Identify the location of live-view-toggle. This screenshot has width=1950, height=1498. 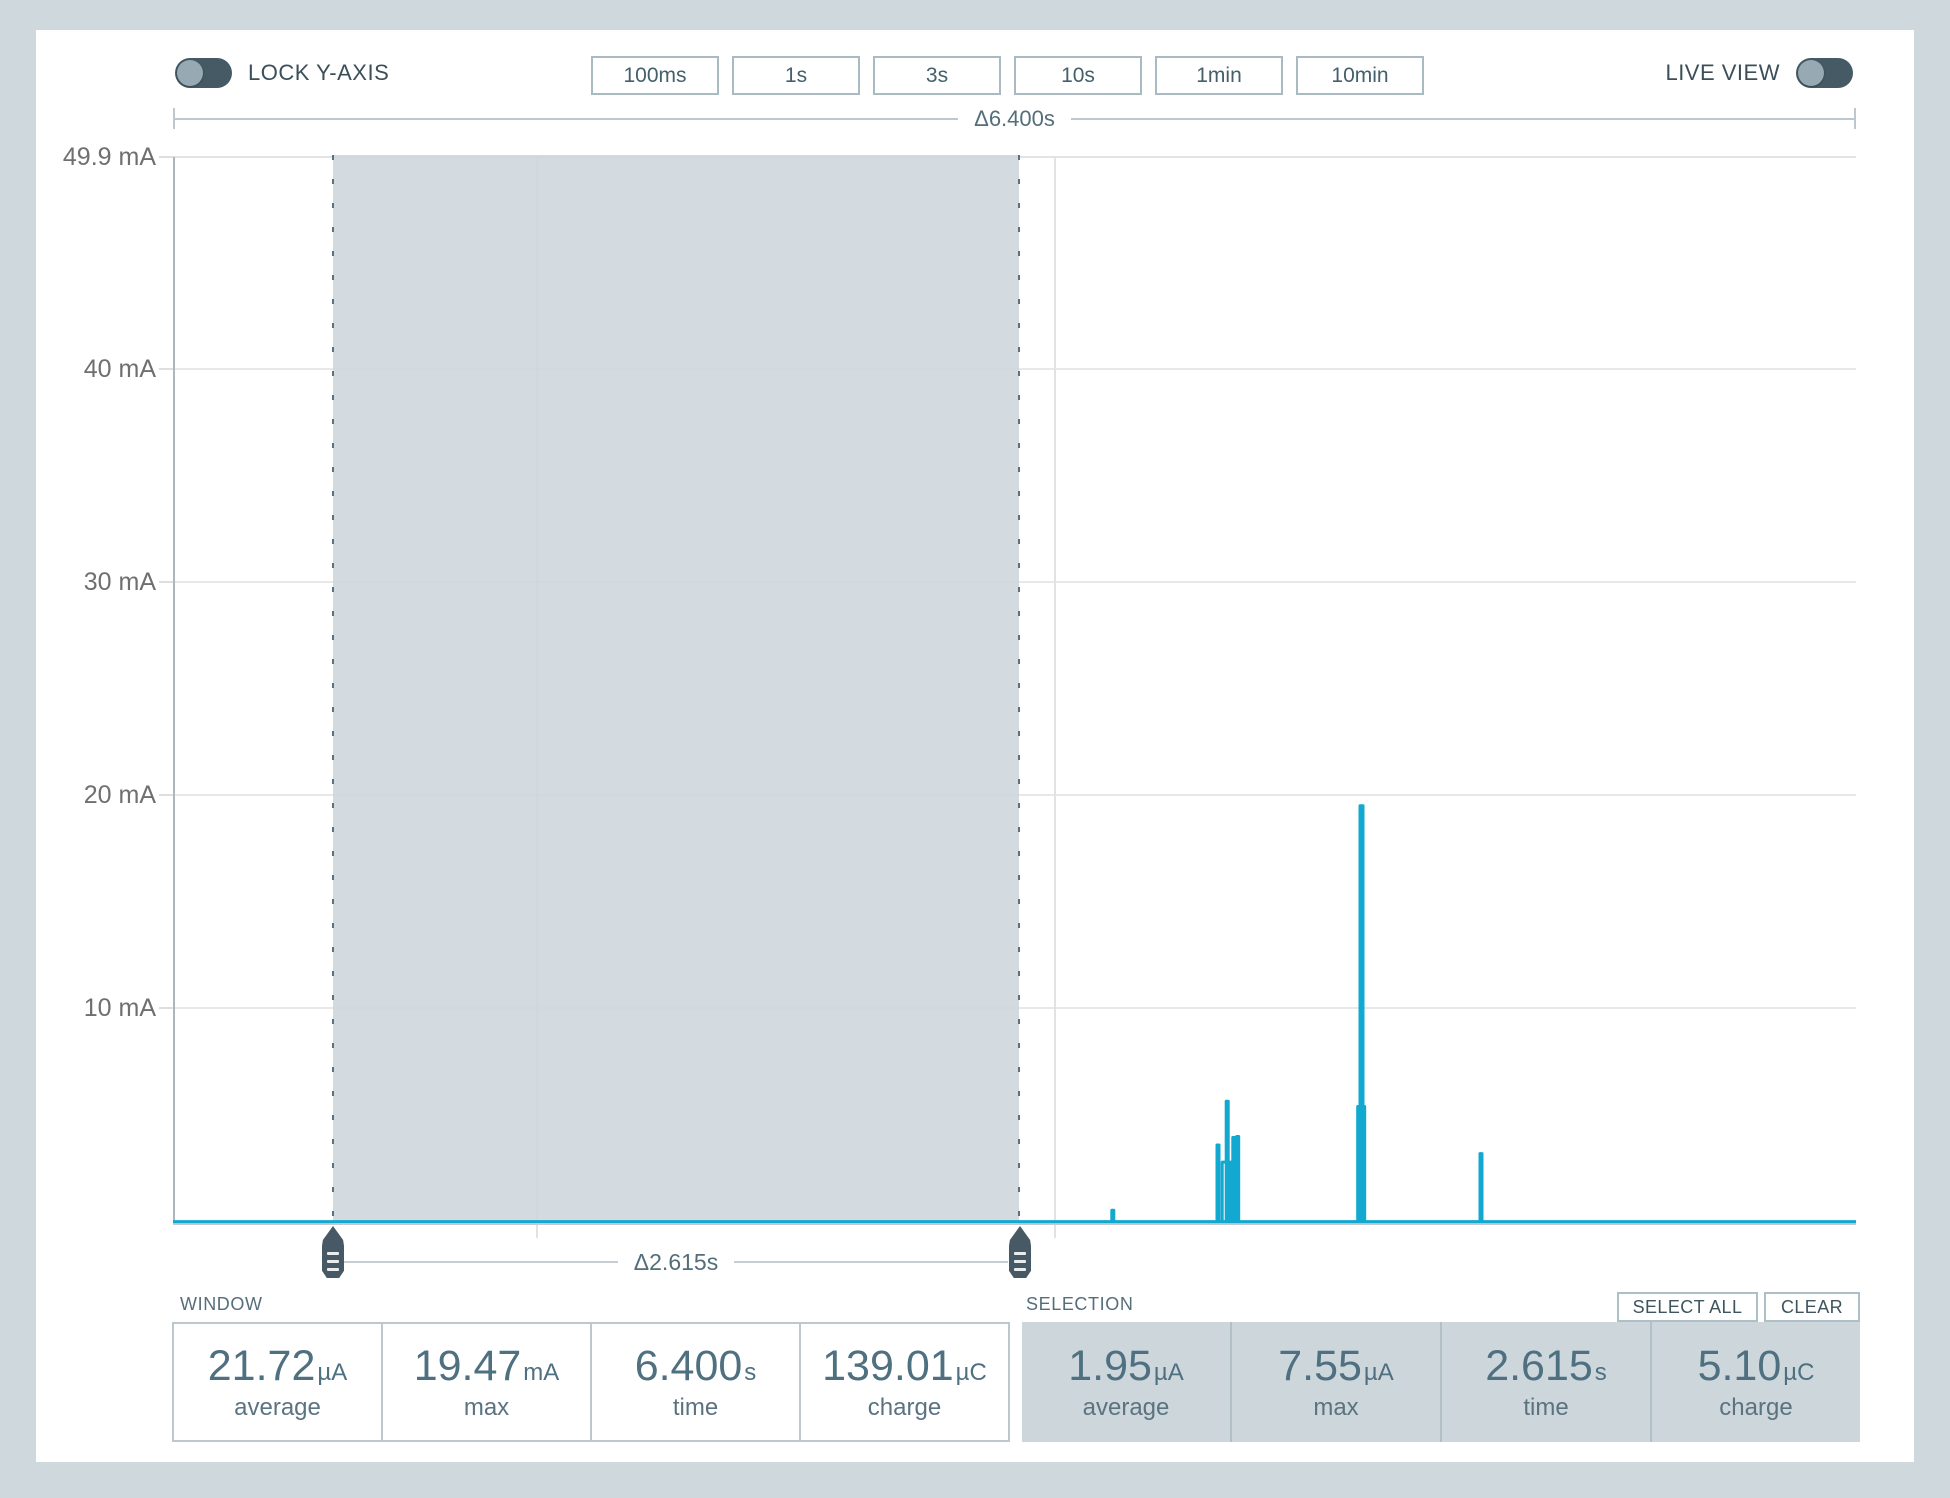
(1824, 73).